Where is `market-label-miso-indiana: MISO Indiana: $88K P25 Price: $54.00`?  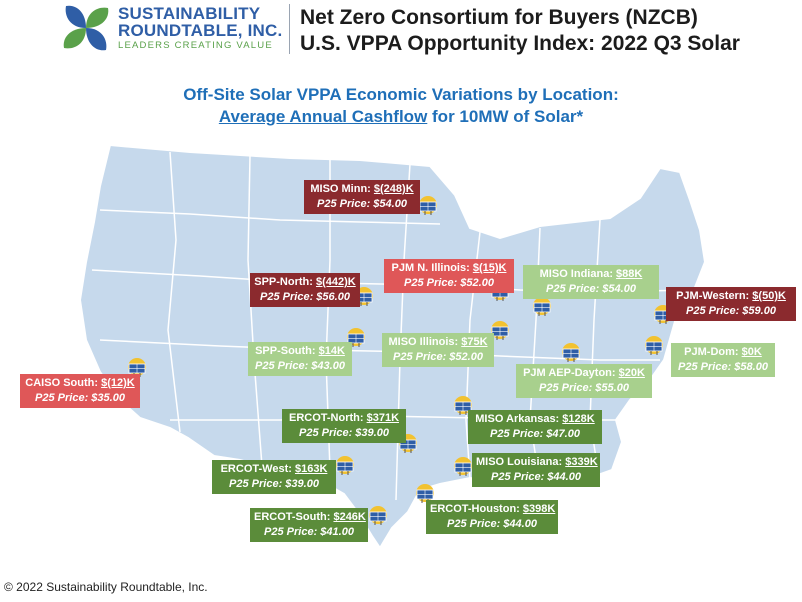 market-label-miso-indiana: MISO Indiana: $88K P25 Price: $54.00 is located at coordinates (591, 282).